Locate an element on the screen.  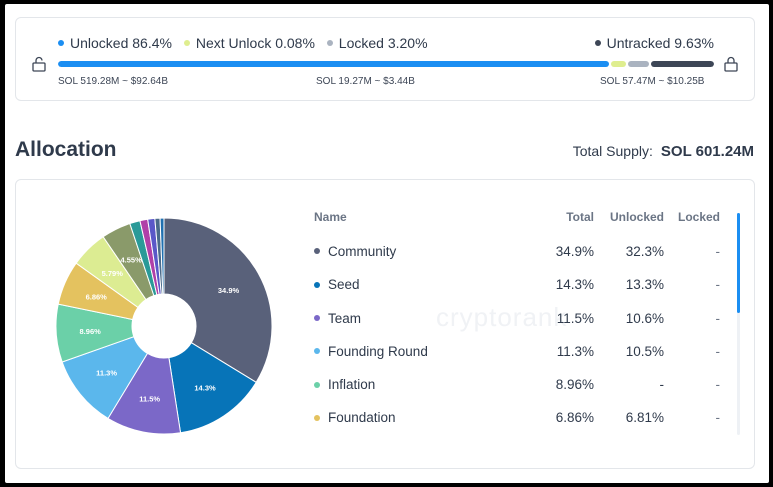
untracked-amount: SOL 57.47M ~ $10.25B is located at coordinates (652, 81).